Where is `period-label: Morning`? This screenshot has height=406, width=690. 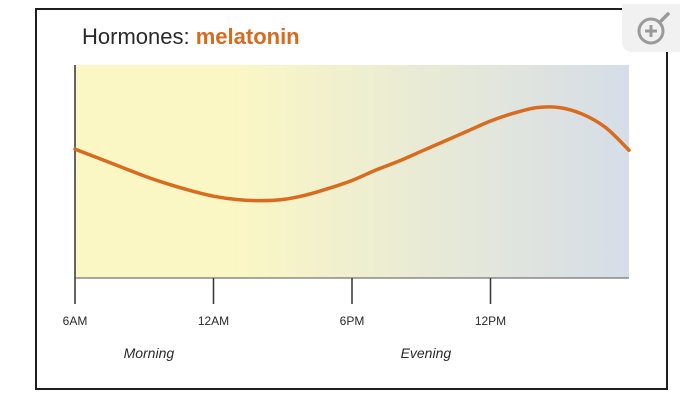
period-label: Morning is located at coordinates (149, 353).